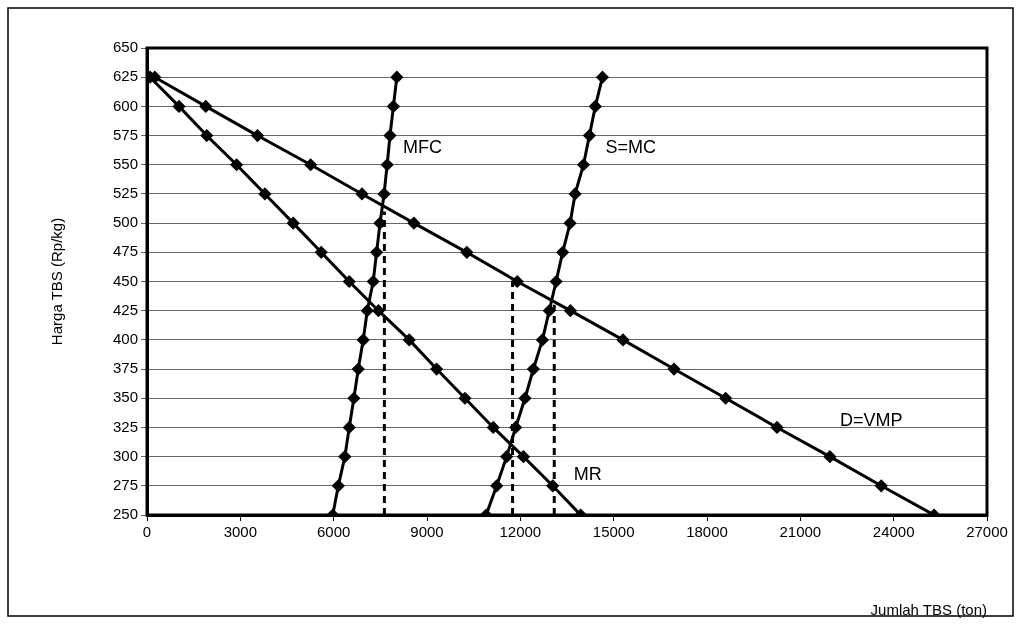 The image size is (1020, 624). I want to click on series-label: S=MC, so click(630, 146).